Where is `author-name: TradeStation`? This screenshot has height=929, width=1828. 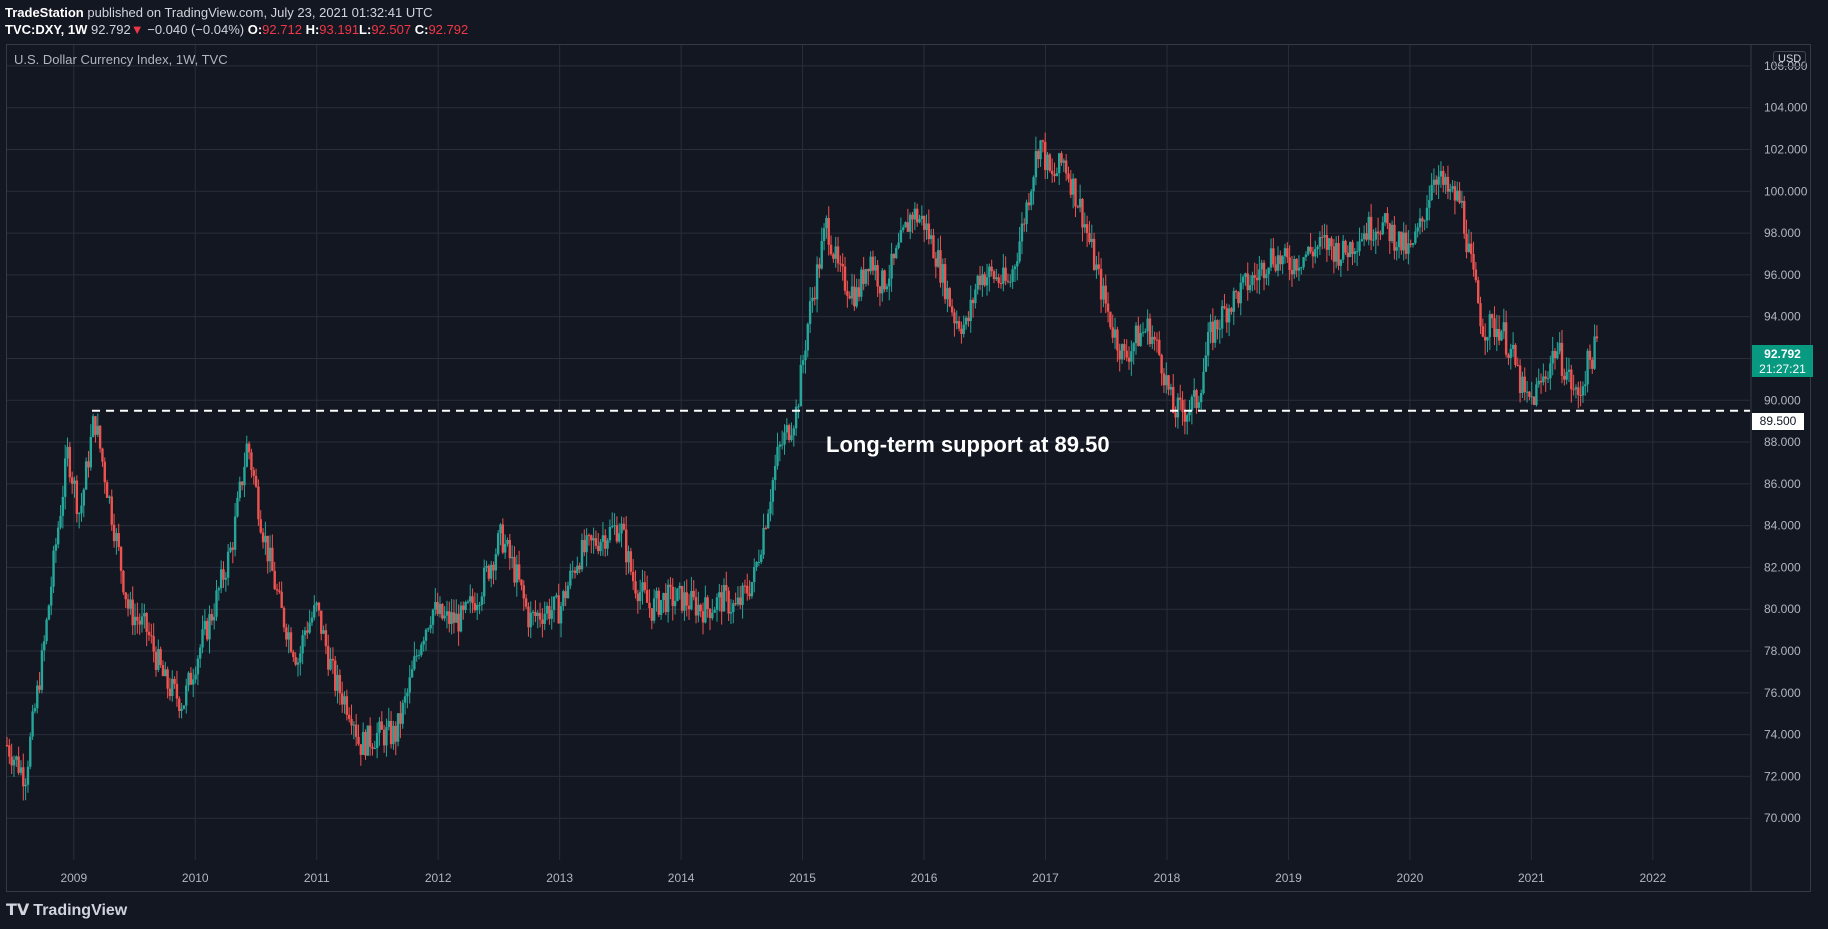
author-name: TradeStation is located at coordinates (44, 12).